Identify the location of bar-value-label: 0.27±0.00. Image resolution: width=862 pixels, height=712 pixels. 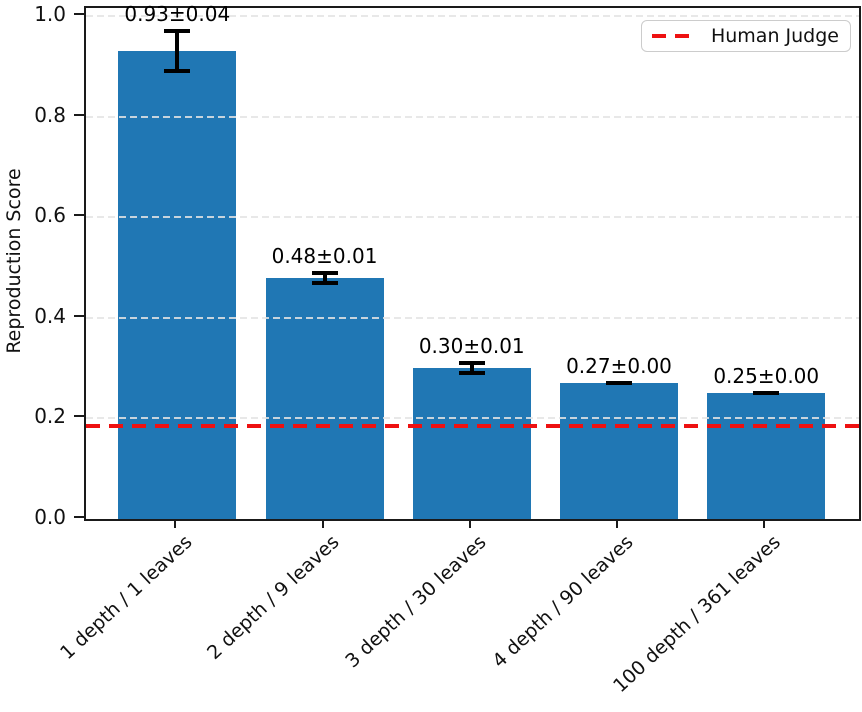
(619, 366).